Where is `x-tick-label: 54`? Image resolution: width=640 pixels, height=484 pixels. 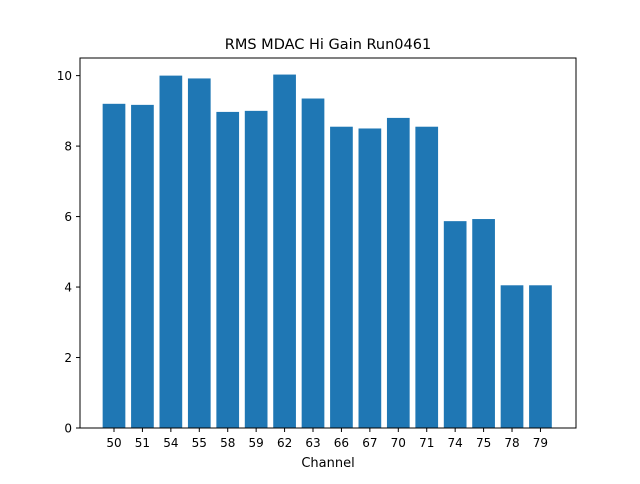 x-tick-label: 54 is located at coordinates (170, 443).